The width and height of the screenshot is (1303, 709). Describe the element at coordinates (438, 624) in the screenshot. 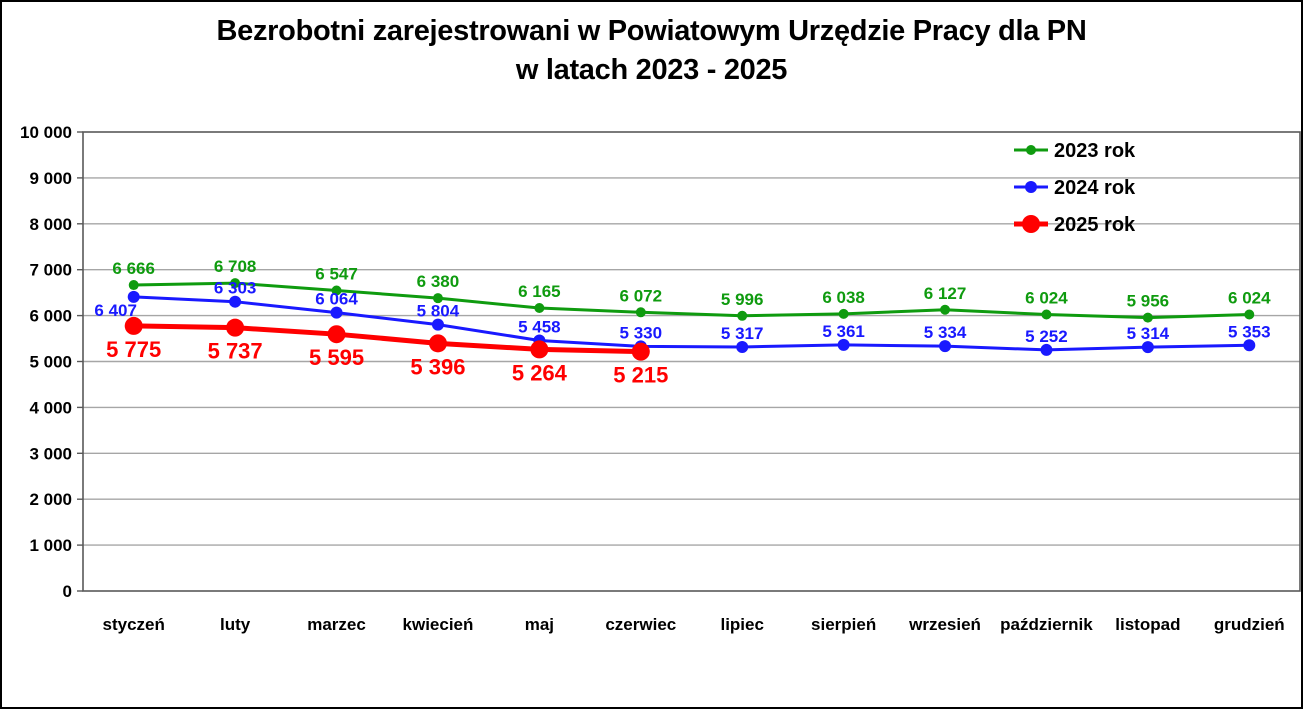

I see `x-axis-label: kwiecień` at that location.